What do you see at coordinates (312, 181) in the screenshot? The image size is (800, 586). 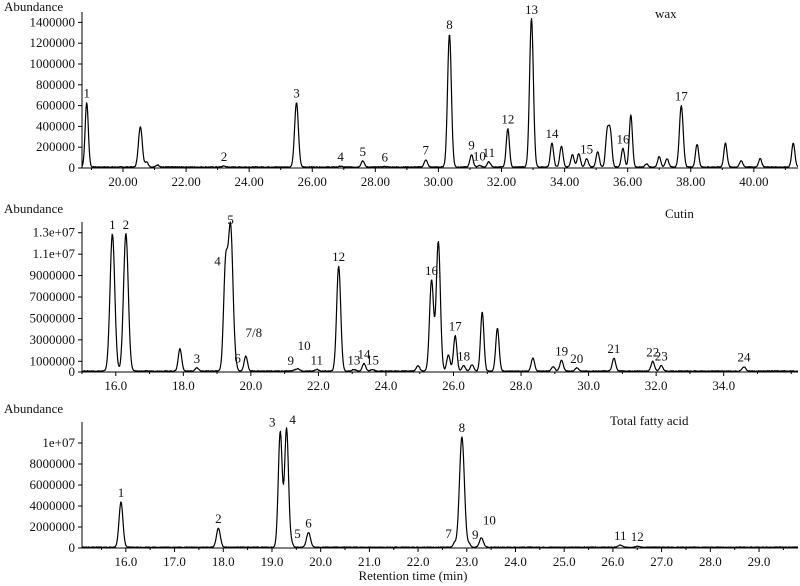 I see `x-tick-label: 26.00` at bounding box center [312, 181].